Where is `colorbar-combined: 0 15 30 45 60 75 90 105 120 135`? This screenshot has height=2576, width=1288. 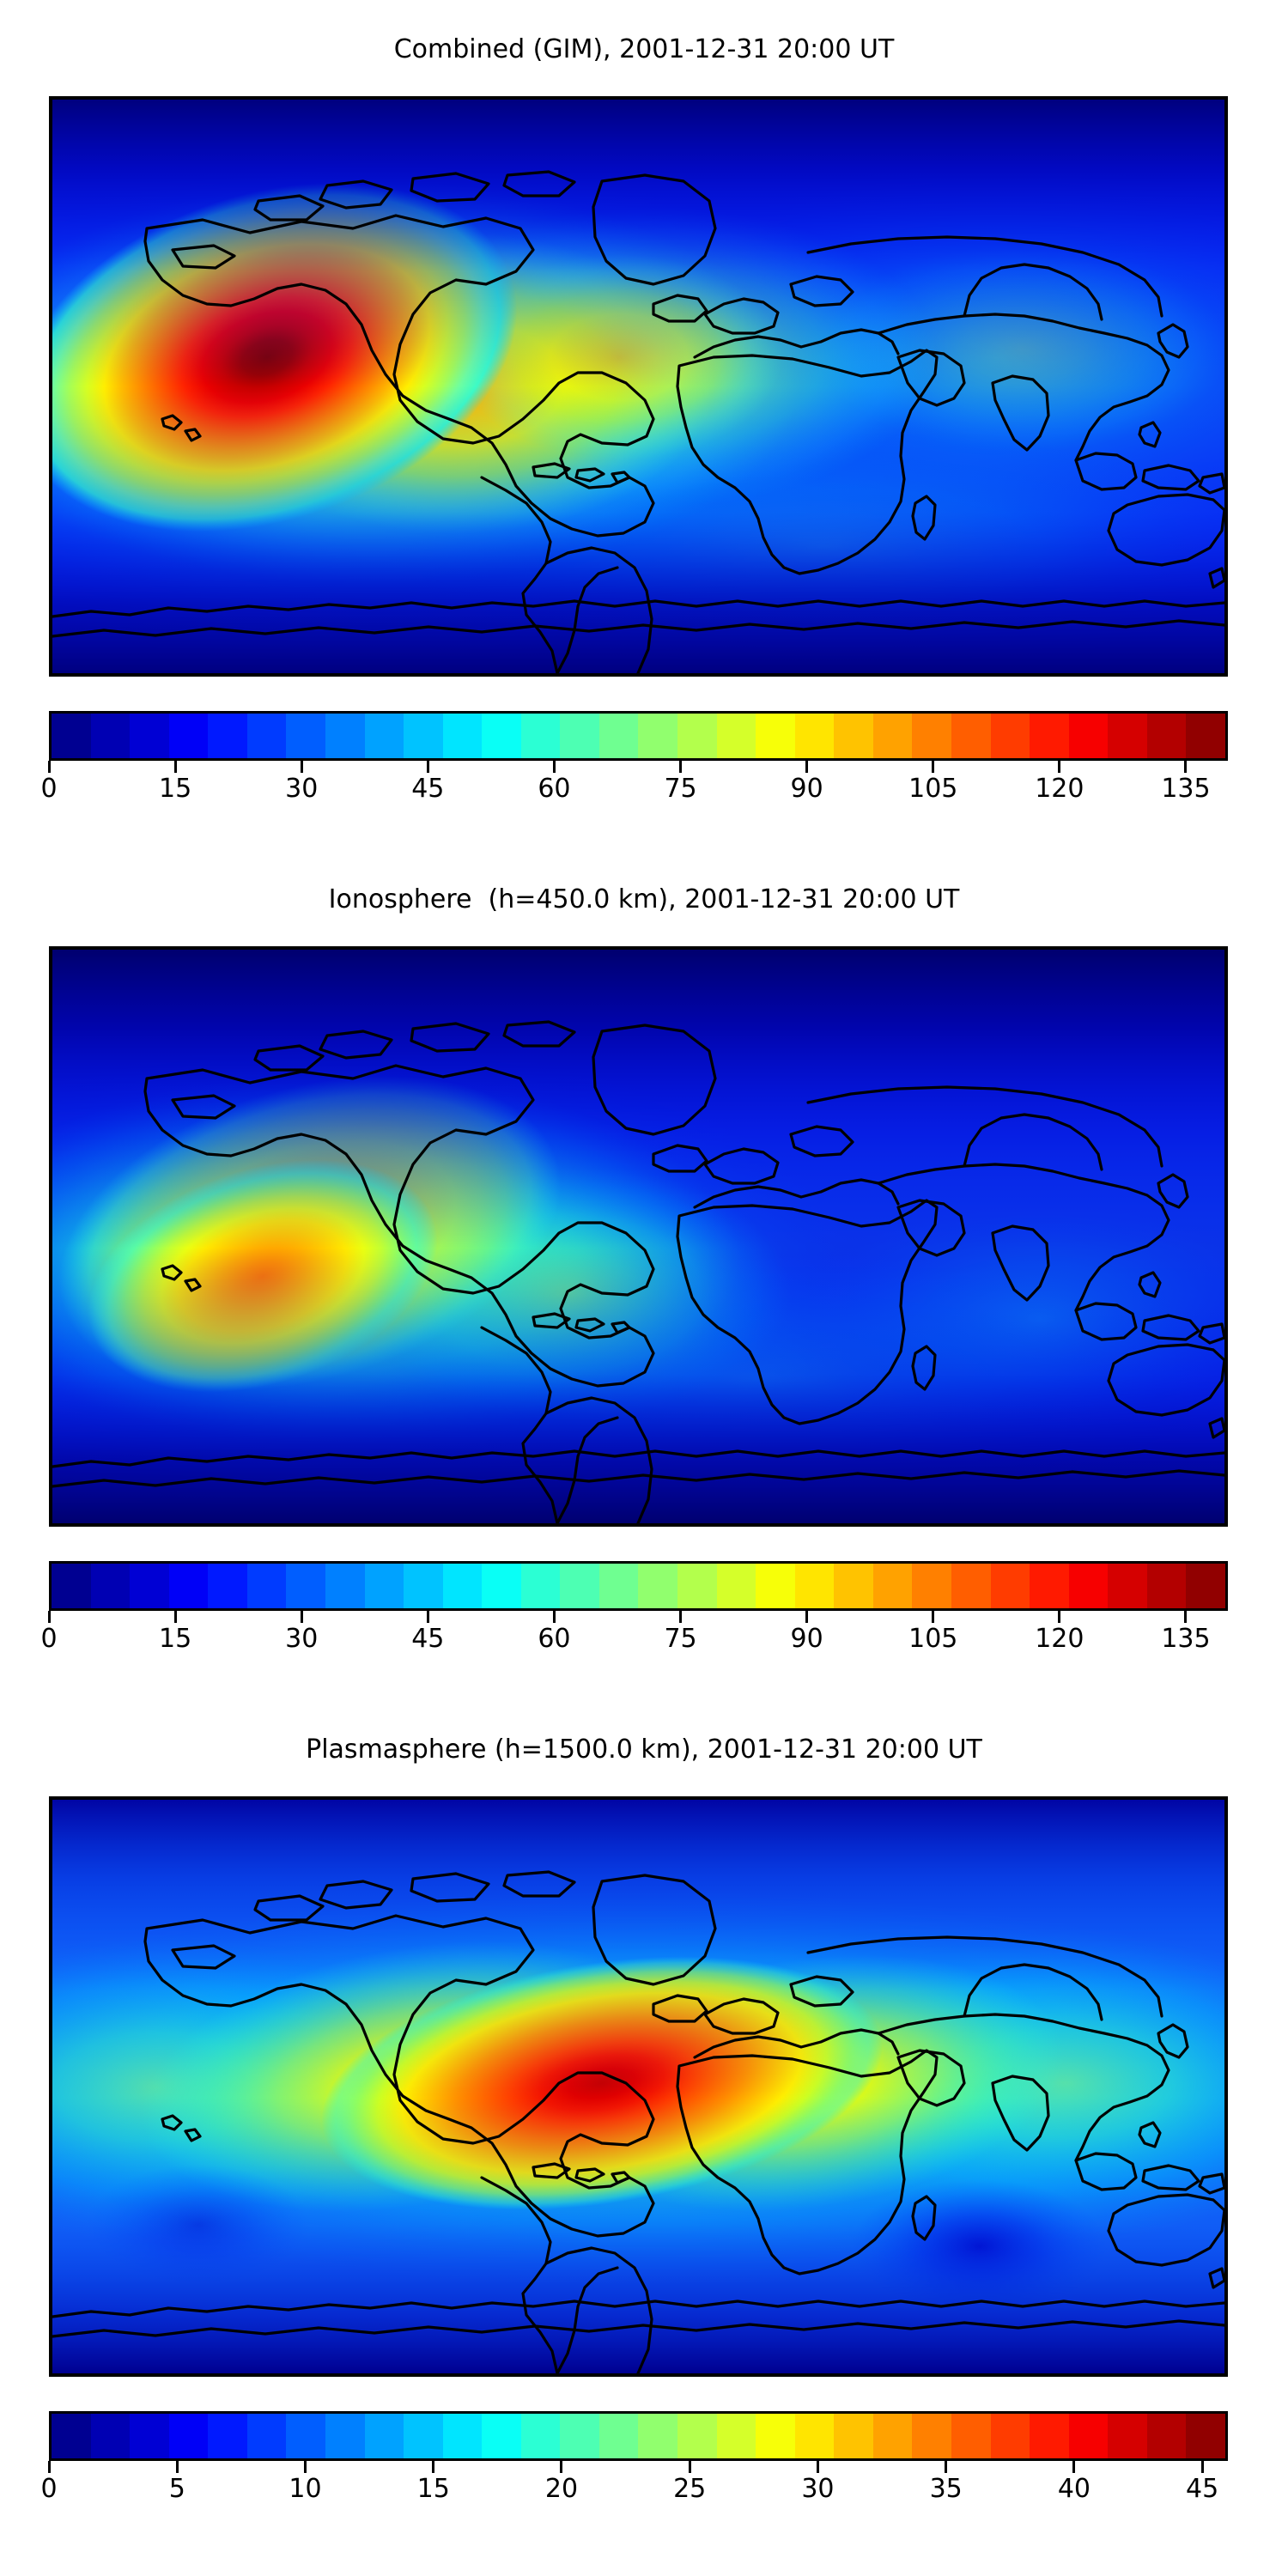
colorbar-combined: 0 15 30 45 60 75 90 105 120 135 is located at coordinates (634, 758).